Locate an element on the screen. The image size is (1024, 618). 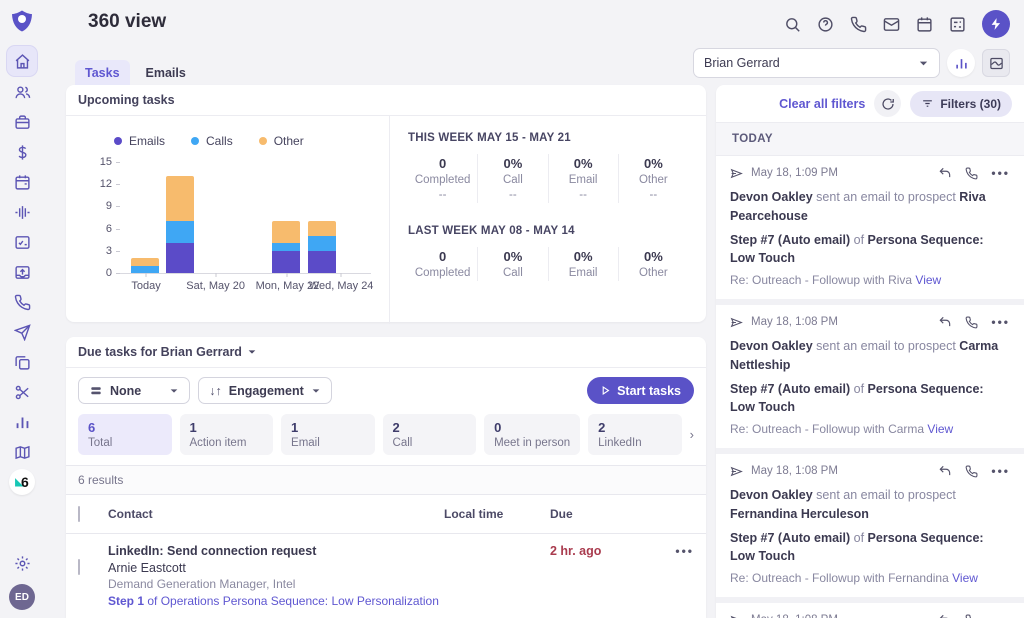
chart-view-button is located at coordinates (961, 63).